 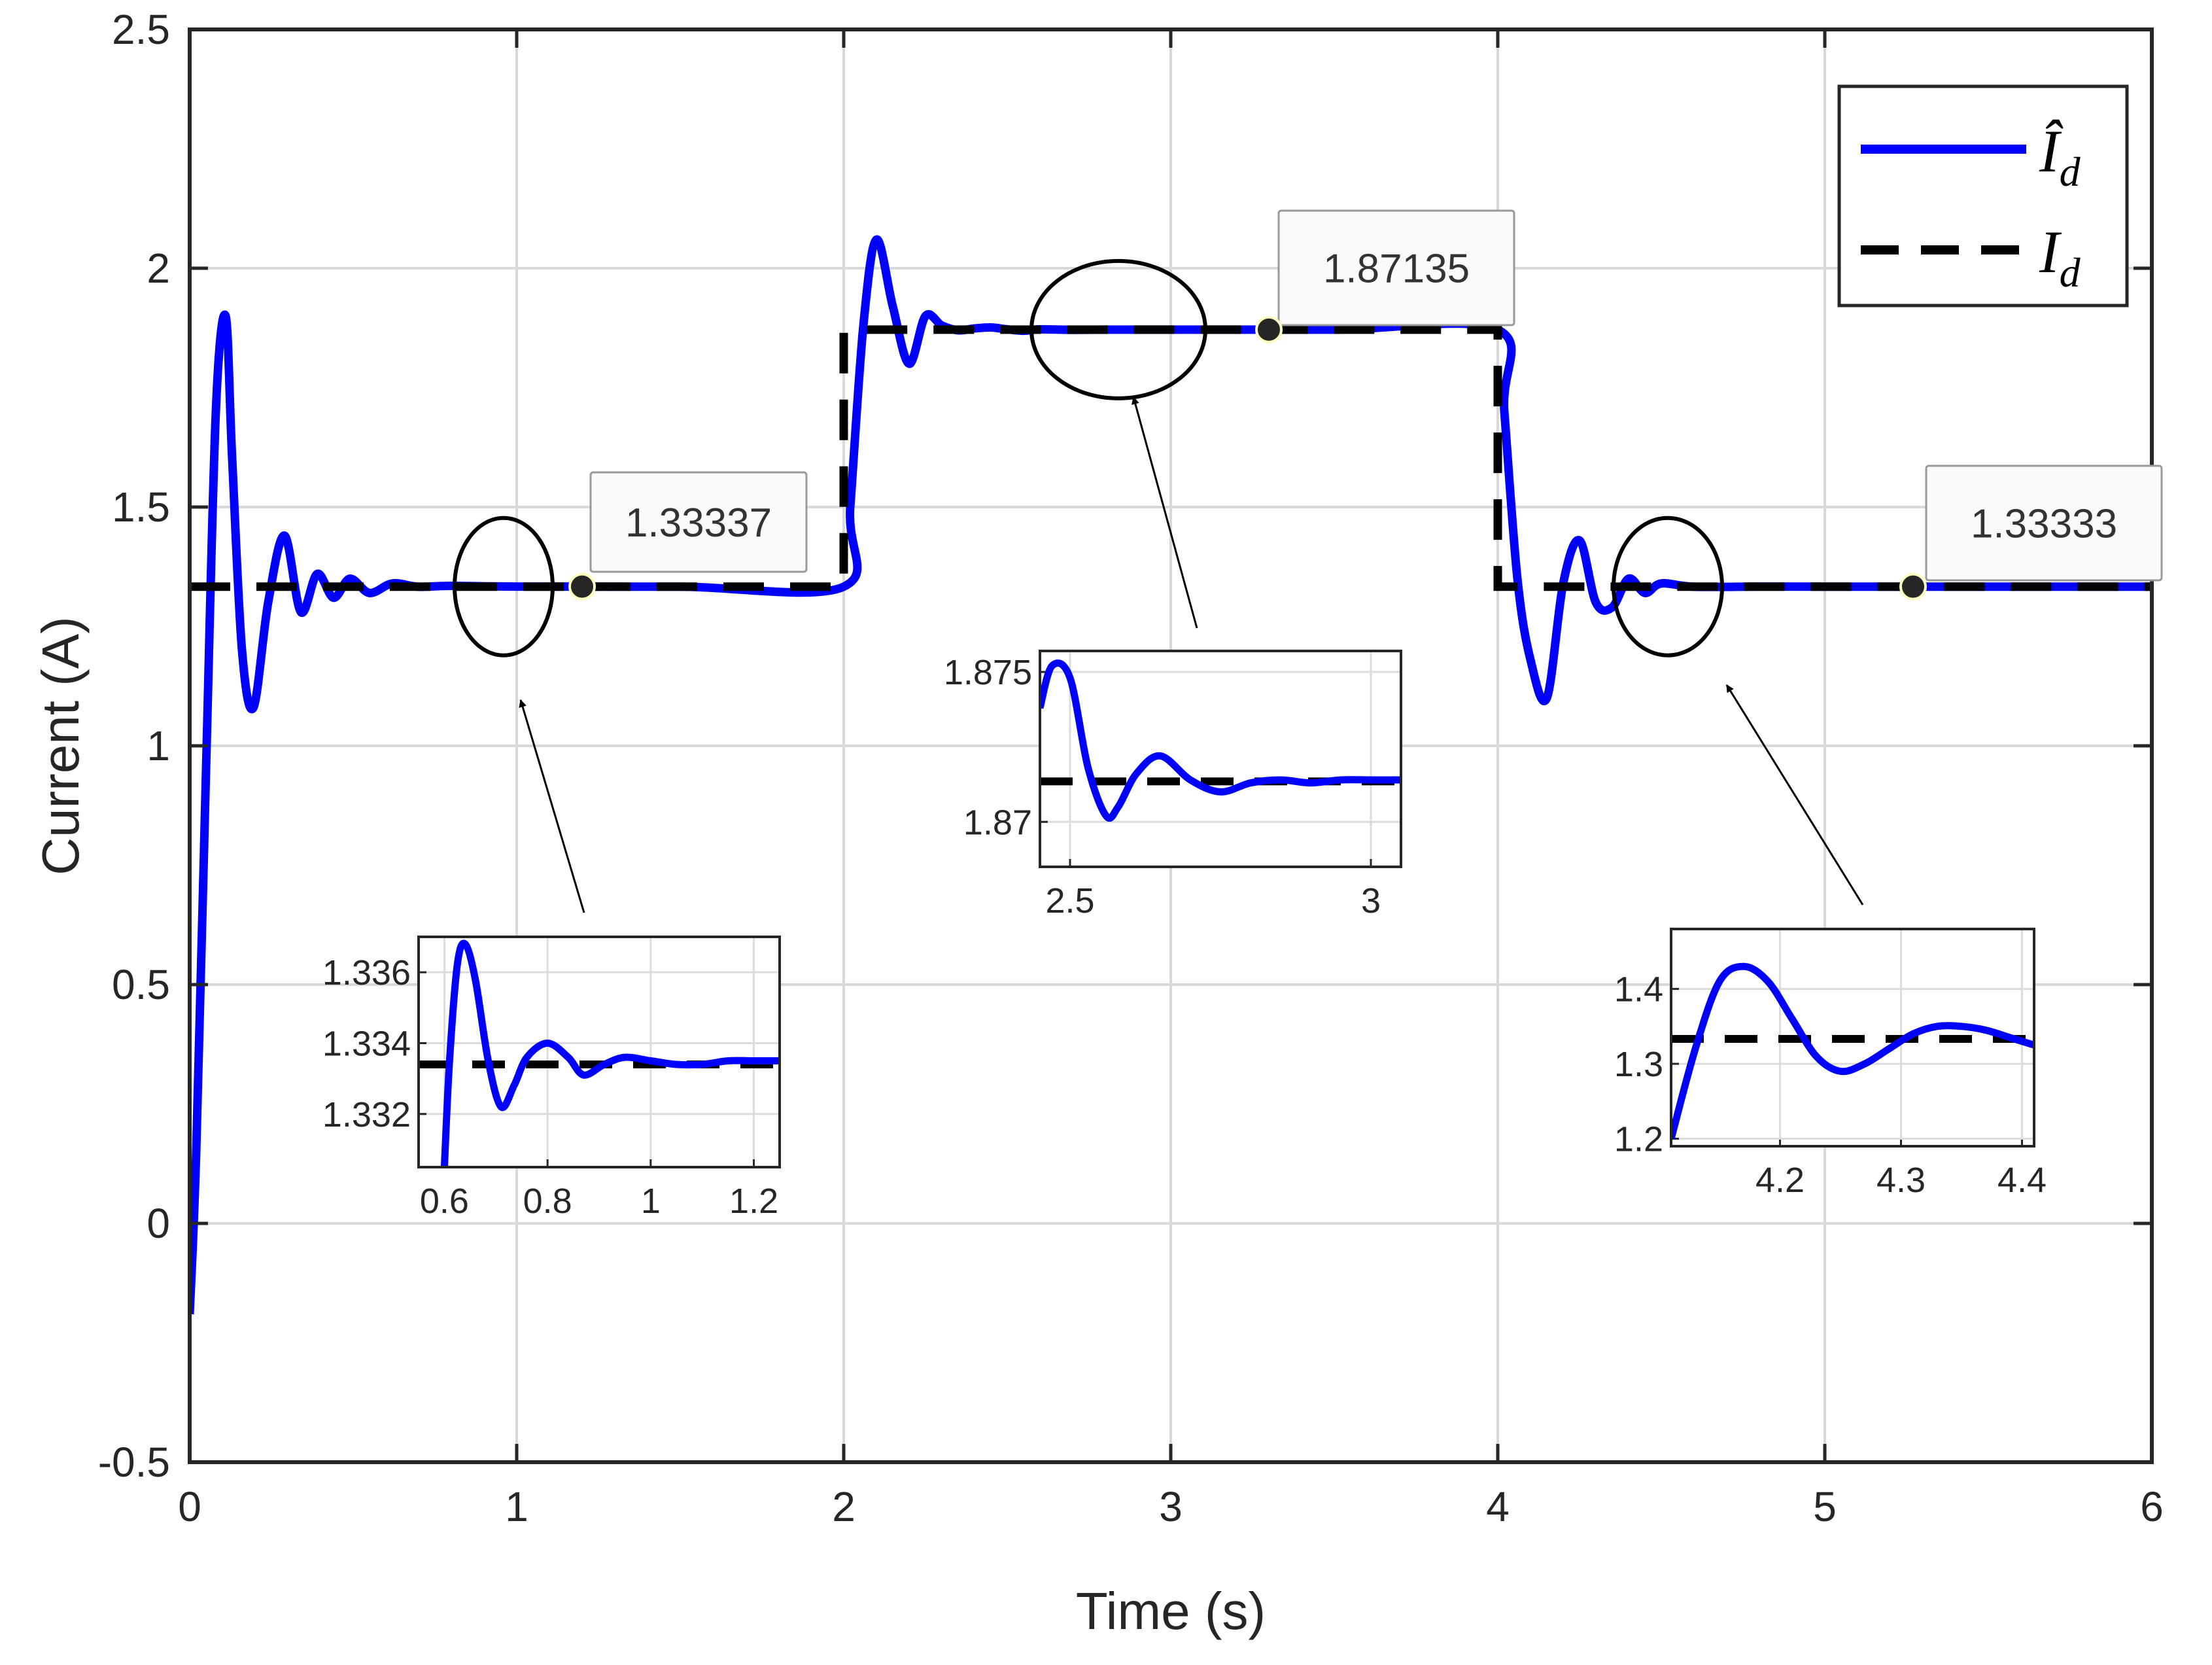 What do you see at coordinates (1639, 990) in the screenshot?
I see `inset-y-tick-label: 1.4` at bounding box center [1639, 990].